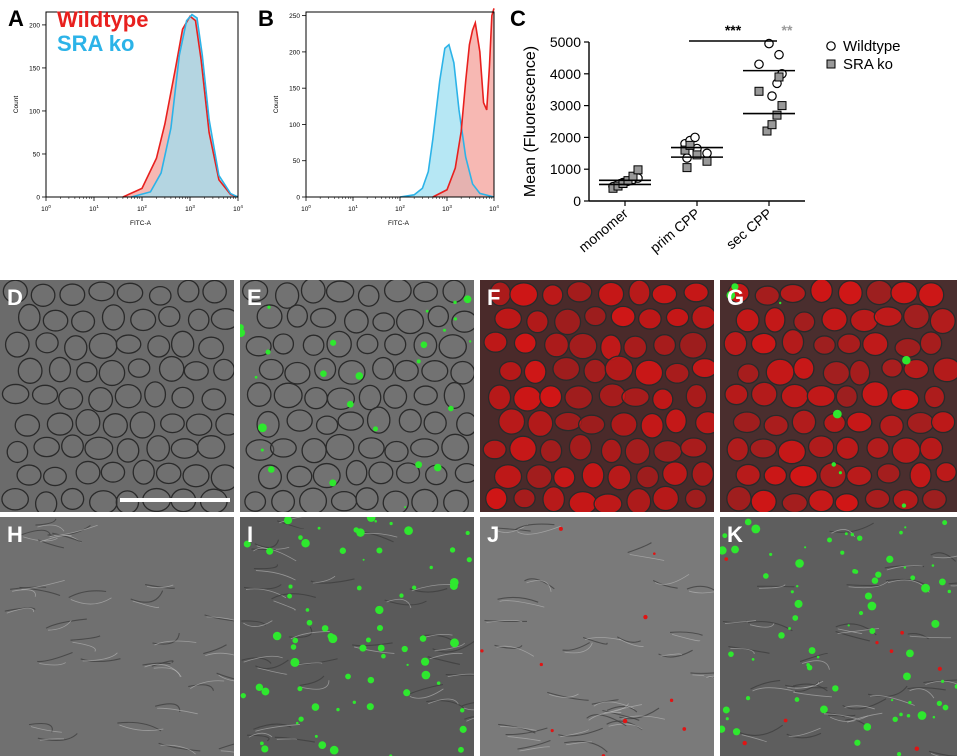 The width and height of the screenshot is (957, 756). I want to click on micrograph-h-image, so click(119, 636).